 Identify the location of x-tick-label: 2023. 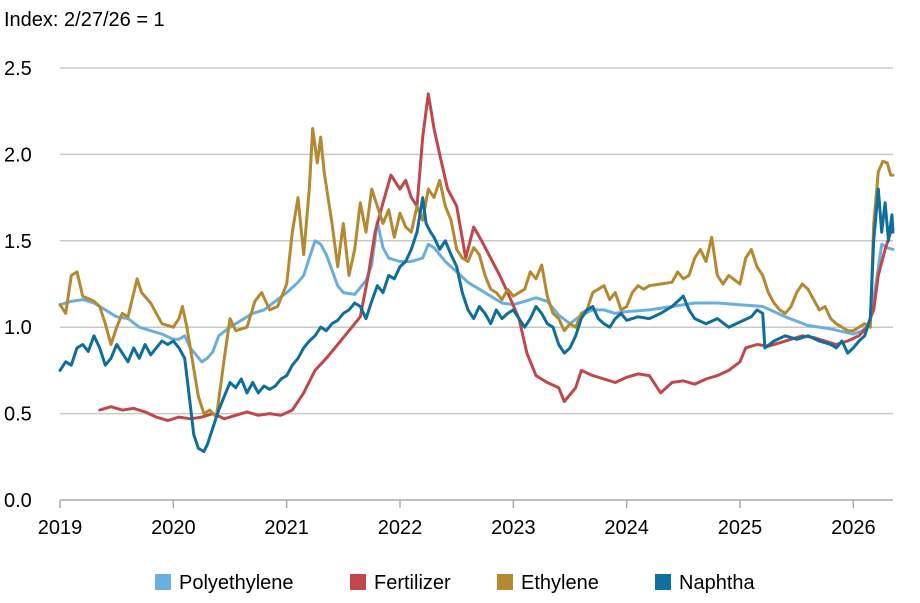
(513, 528).